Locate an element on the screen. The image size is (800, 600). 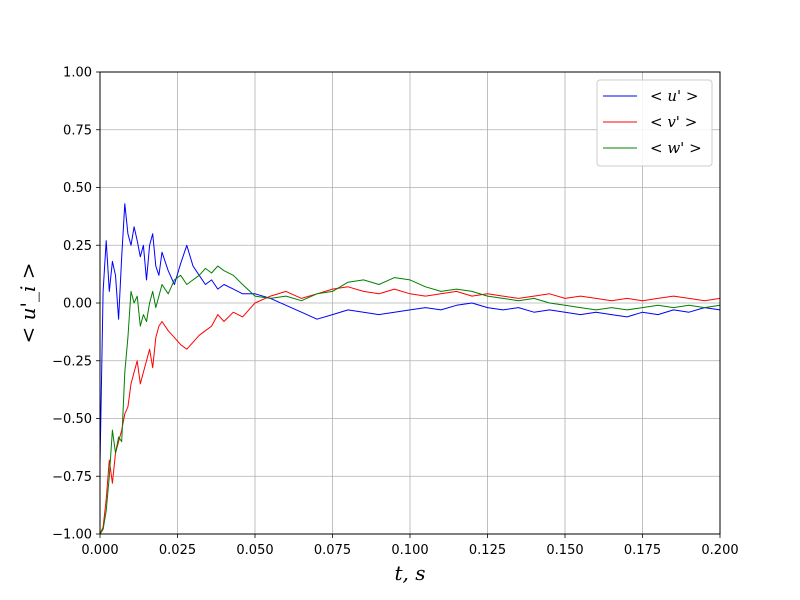
legend-label-1: < u' > is located at coordinates (674, 96).